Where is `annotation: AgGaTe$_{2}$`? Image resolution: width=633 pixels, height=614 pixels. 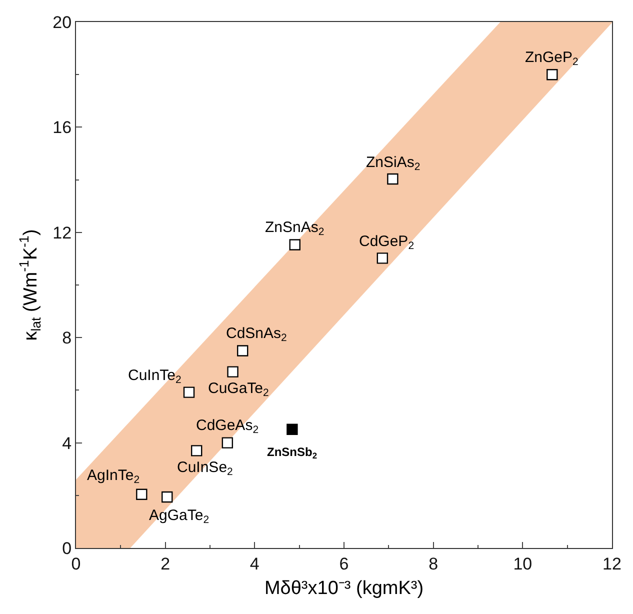
annotation: AgGaTe$_{2}$ is located at coordinates (179, 516).